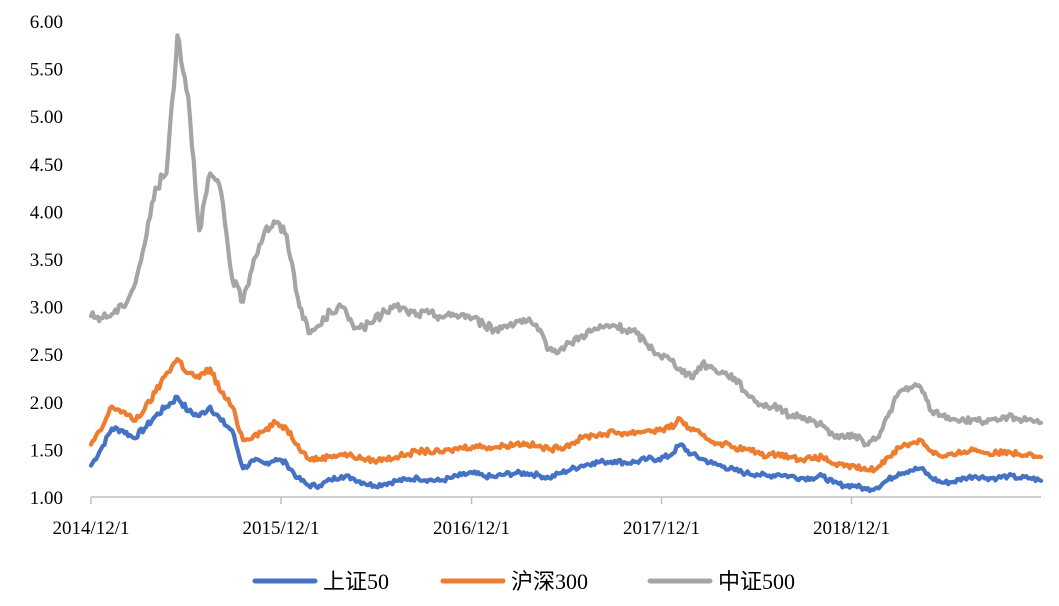 The image size is (1059, 606). Describe the element at coordinates (90, 528) in the screenshot. I see `x-tick-label: 2014/12/1` at that location.